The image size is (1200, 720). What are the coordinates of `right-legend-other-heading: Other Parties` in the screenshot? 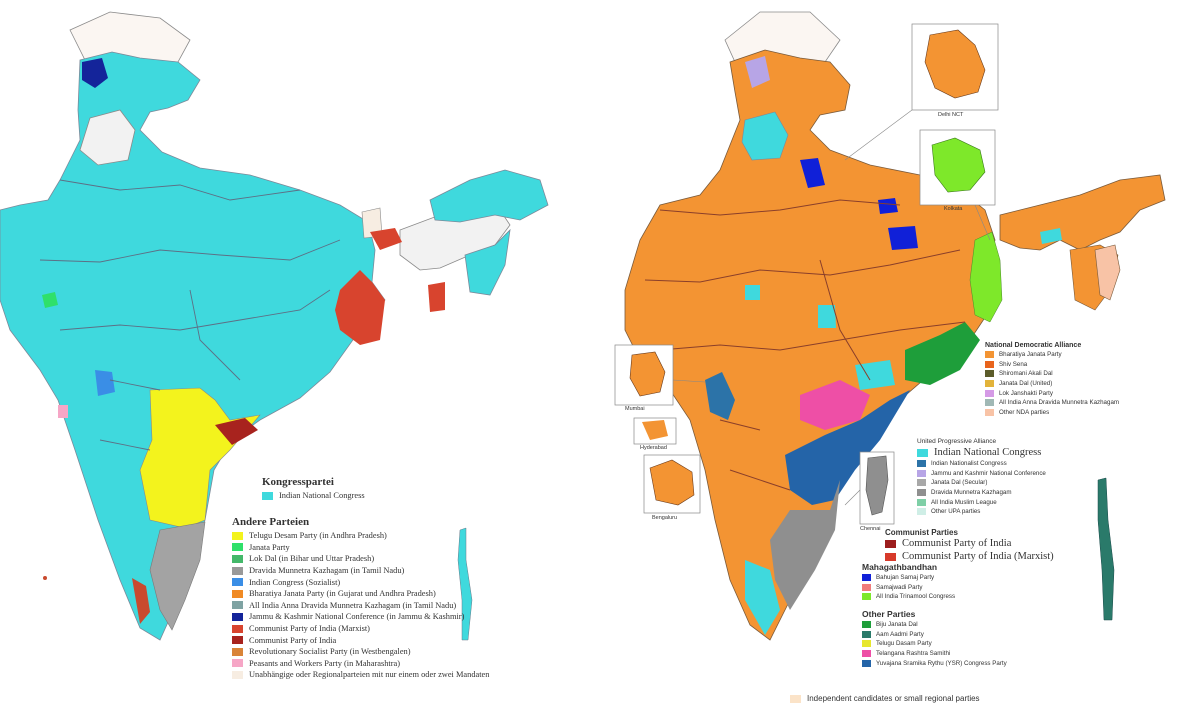 It's located at (889, 614).